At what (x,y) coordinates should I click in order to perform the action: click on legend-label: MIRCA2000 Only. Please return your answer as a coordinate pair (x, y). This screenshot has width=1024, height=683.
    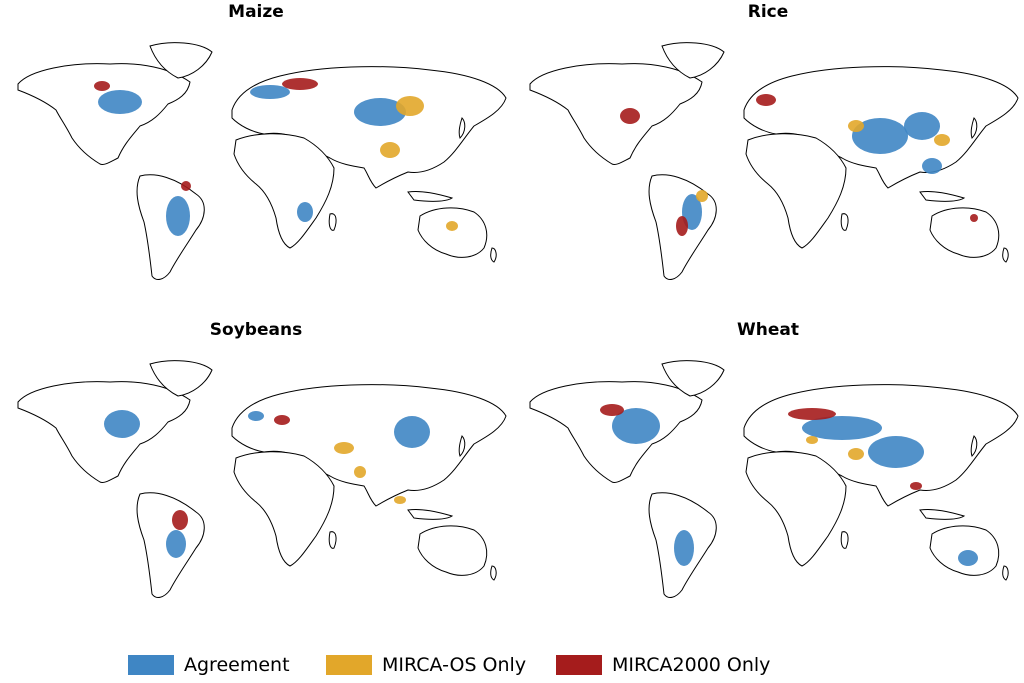
    Looking at the image, I should click on (691, 665).